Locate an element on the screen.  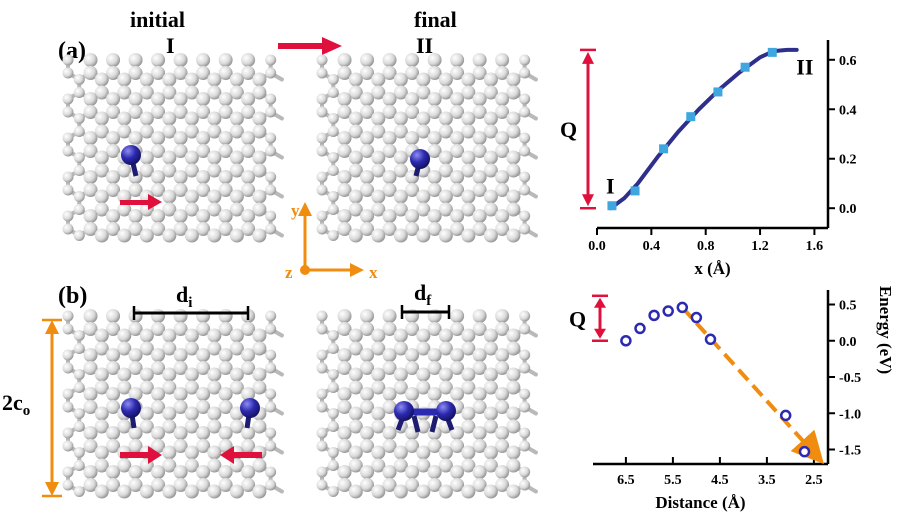
dopant-atom-a-final is located at coordinates (420, 163).